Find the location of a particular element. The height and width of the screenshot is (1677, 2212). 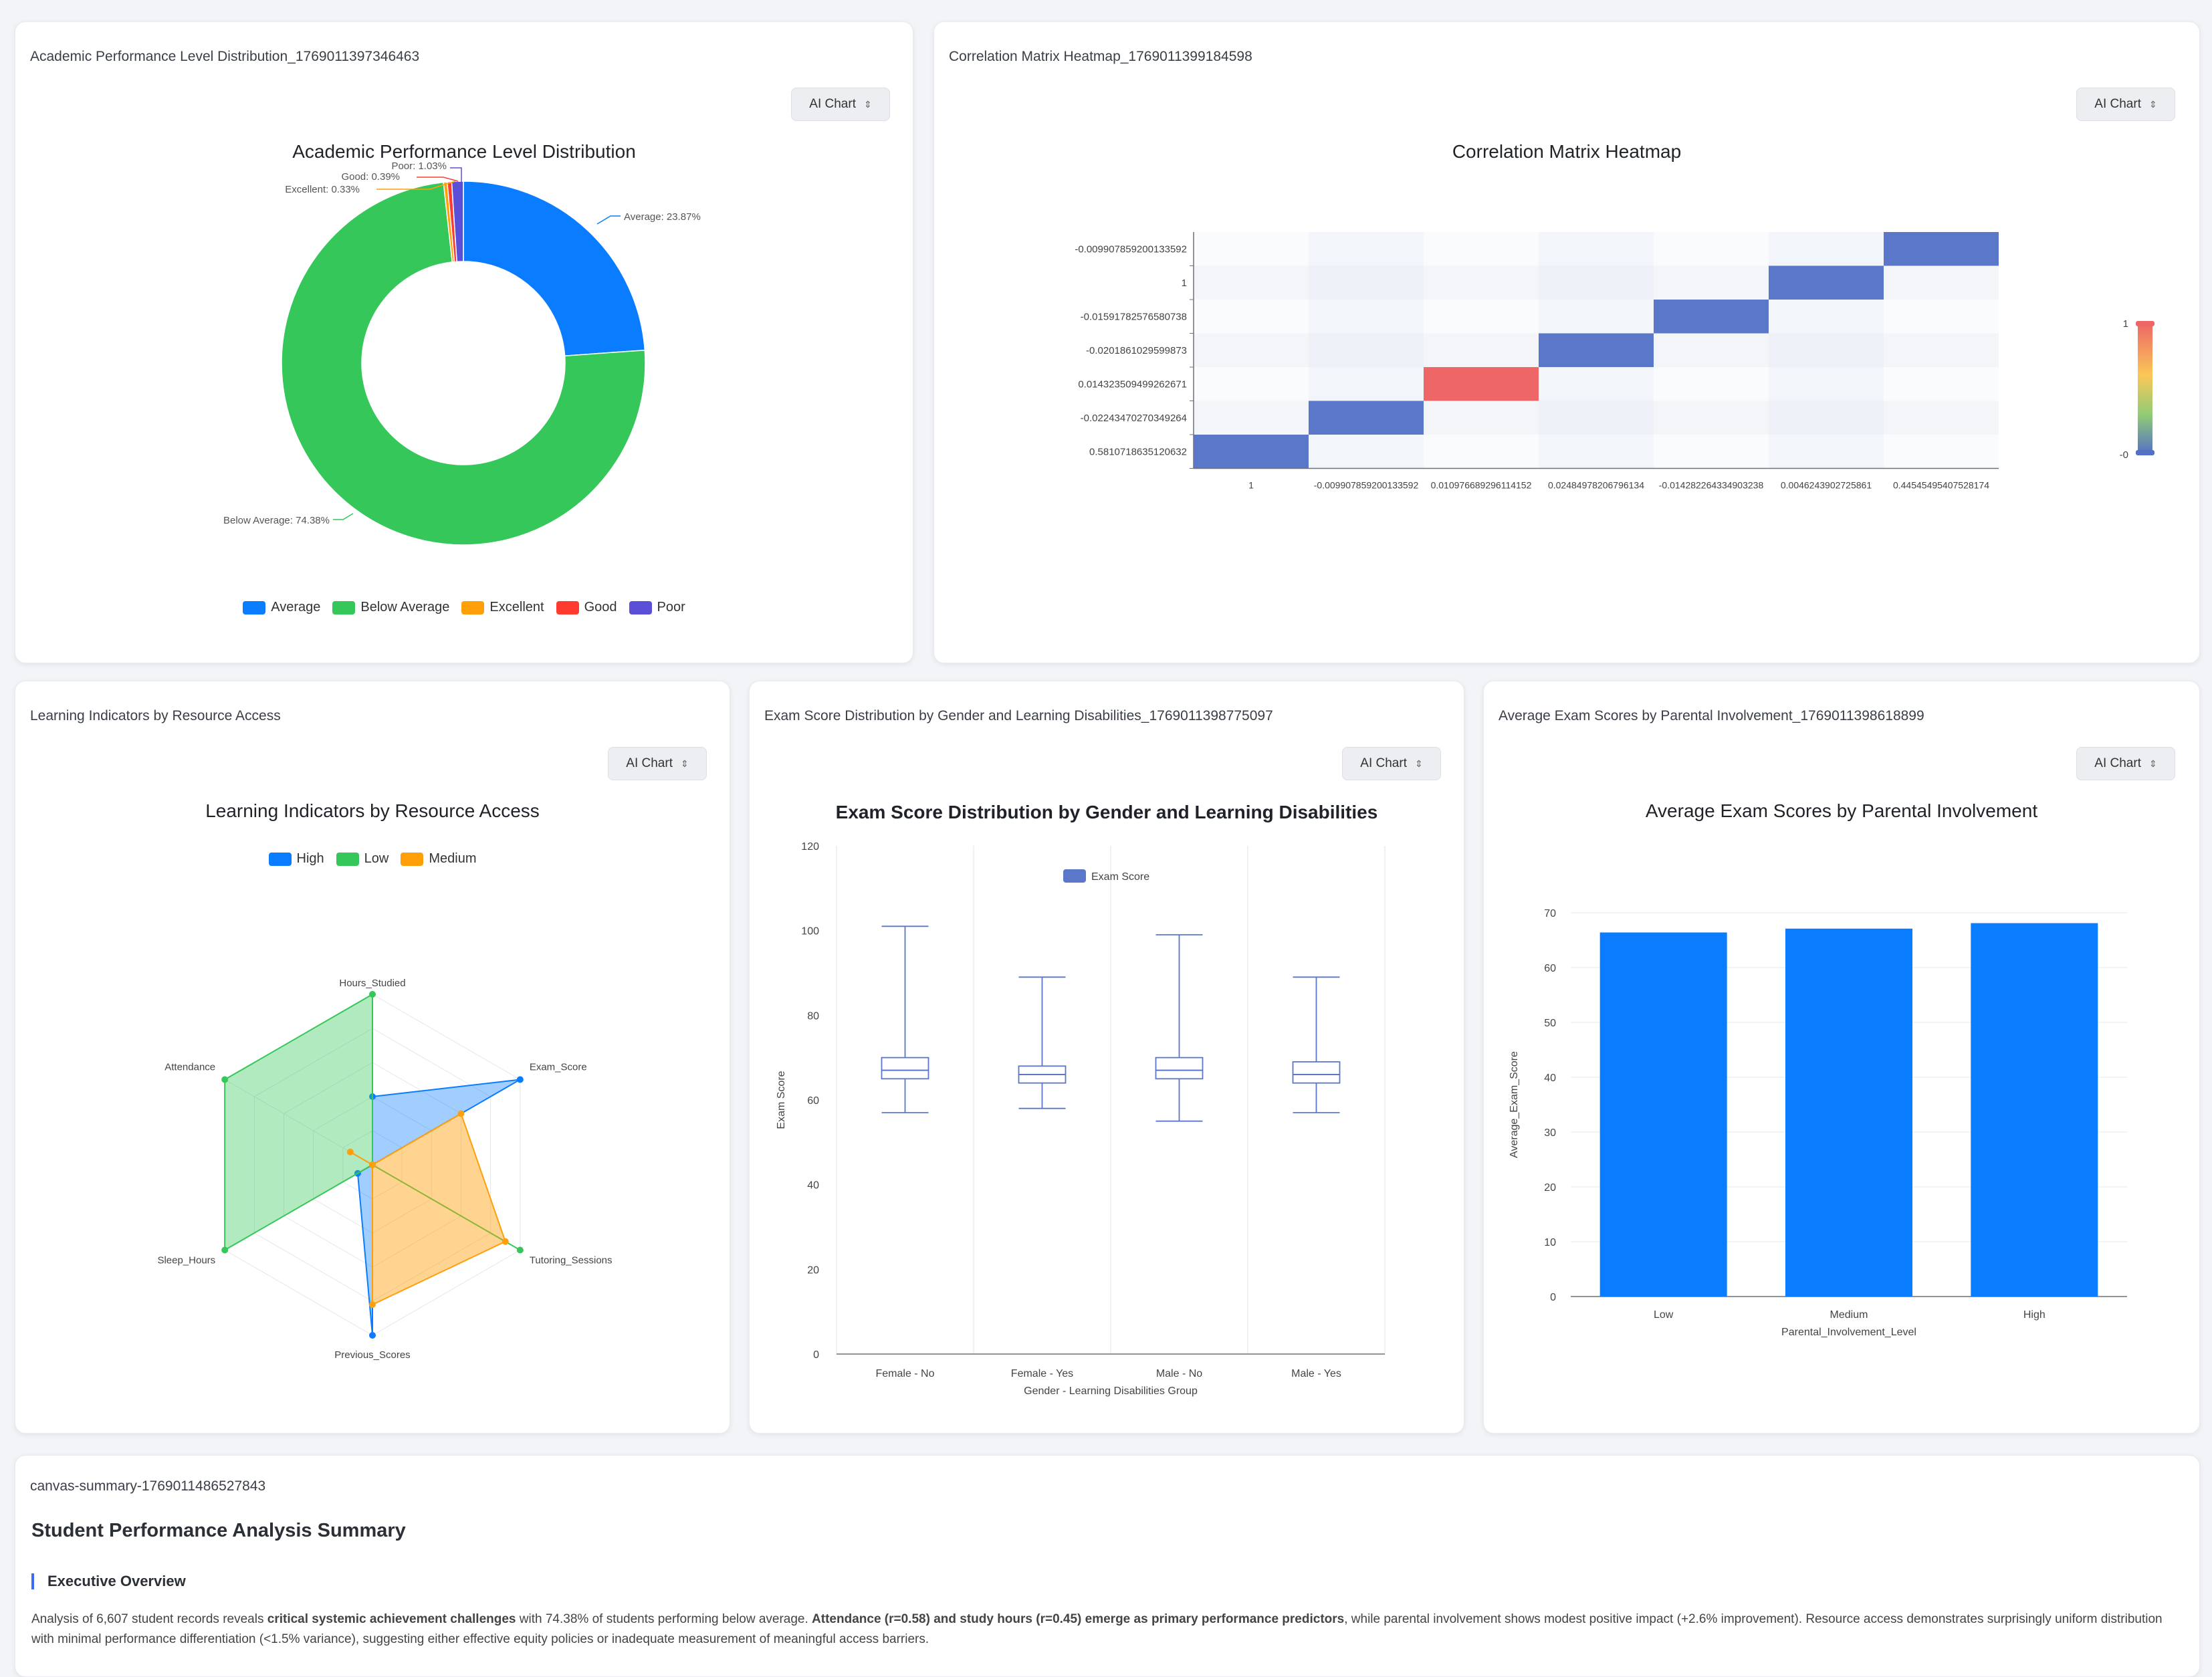

box-y-tick-label: 60 is located at coordinates (813, 1101).